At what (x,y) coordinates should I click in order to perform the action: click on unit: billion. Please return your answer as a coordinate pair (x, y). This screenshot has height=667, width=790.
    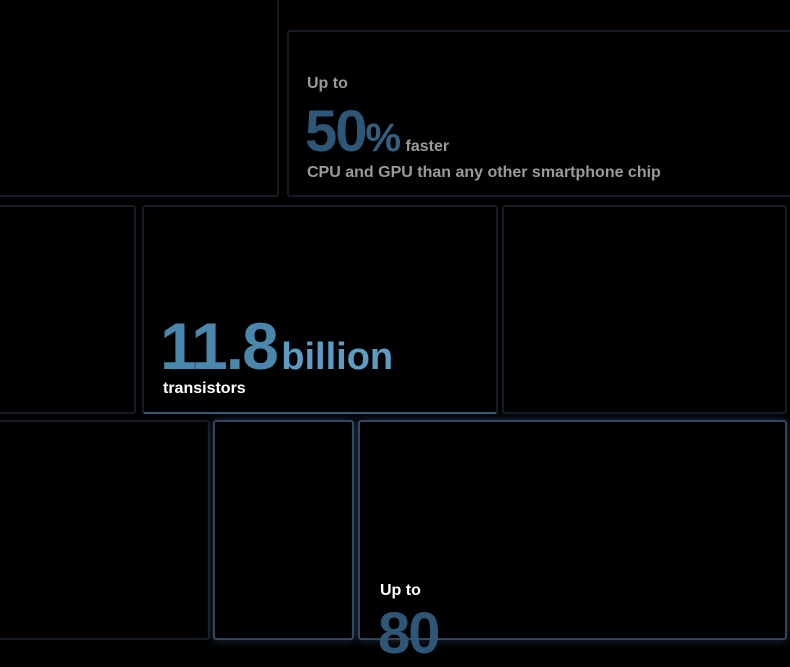
    Looking at the image, I should click on (337, 357).